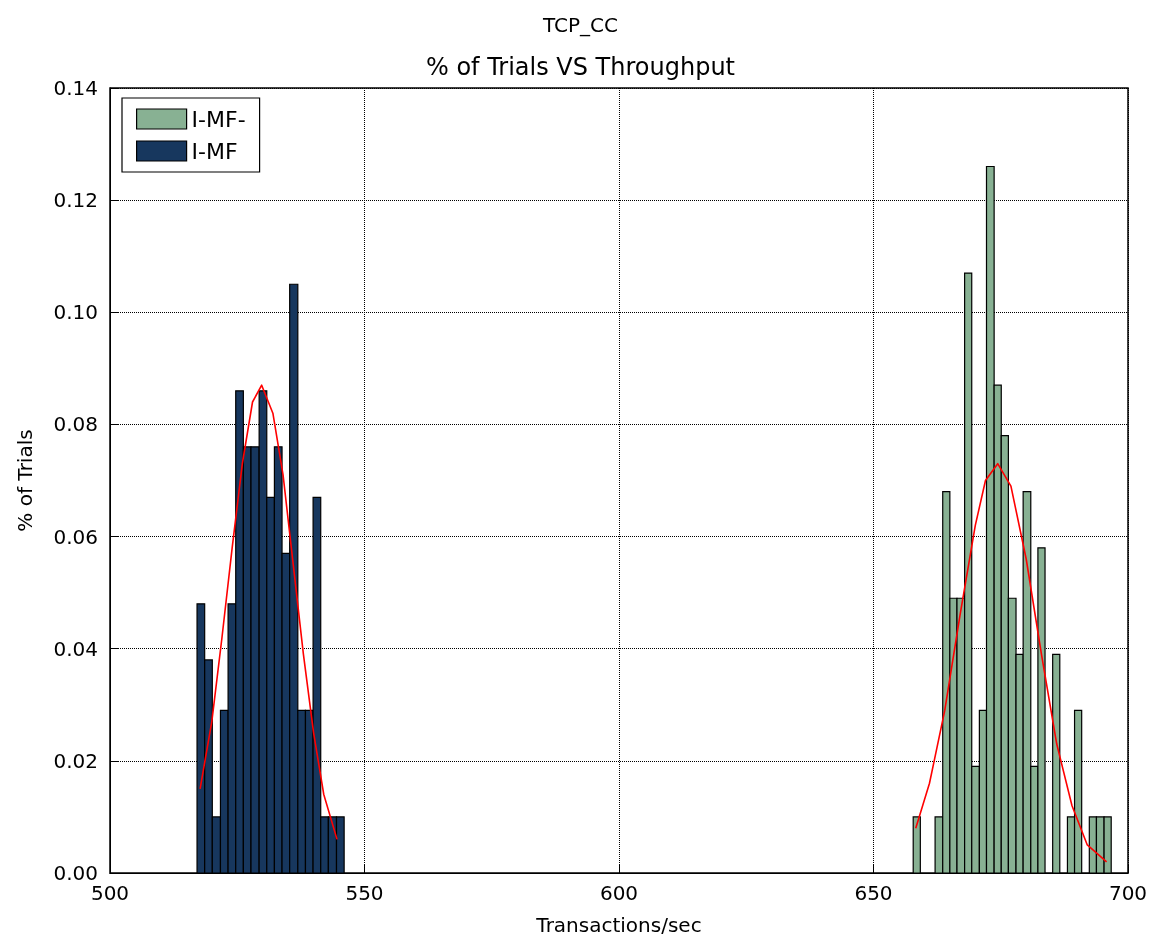 Image resolution: width=1161 pixels, height=950 pixels. What do you see at coordinates (75, 200) in the screenshot?
I see `y-tick-label: 0.12` at bounding box center [75, 200].